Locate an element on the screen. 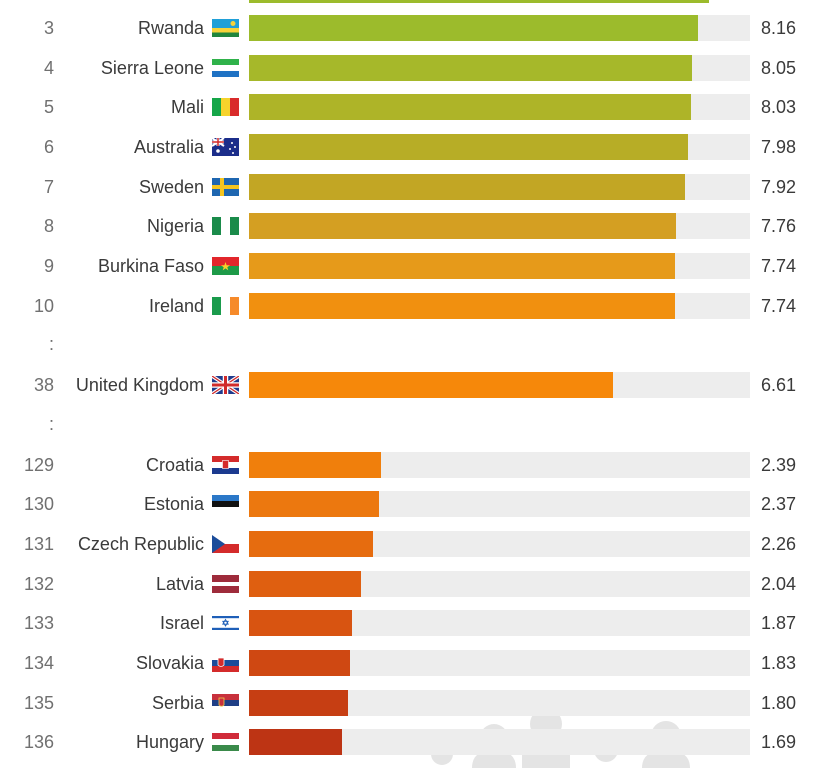 The height and width of the screenshot is (768, 819). rank-label: 7 is located at coordinates (48, 187).